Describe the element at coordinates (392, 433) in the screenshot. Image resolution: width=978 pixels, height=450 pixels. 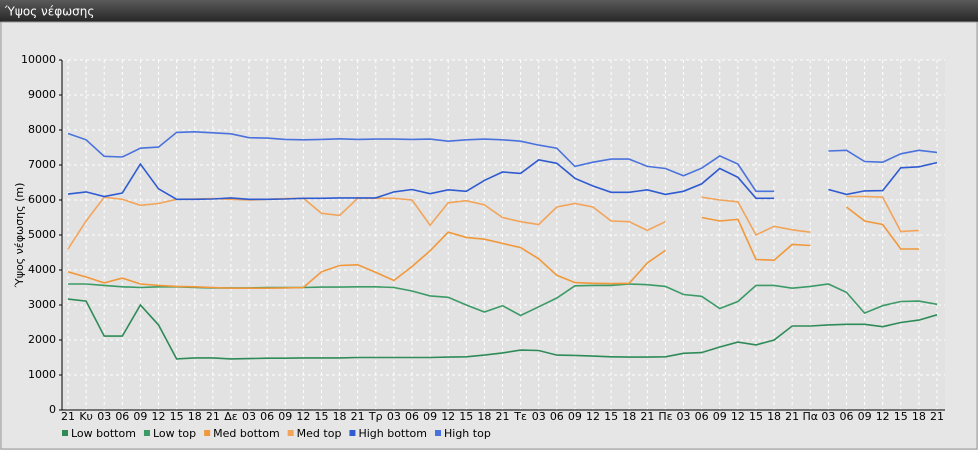
I see `legend-label: High bottom` at that location.